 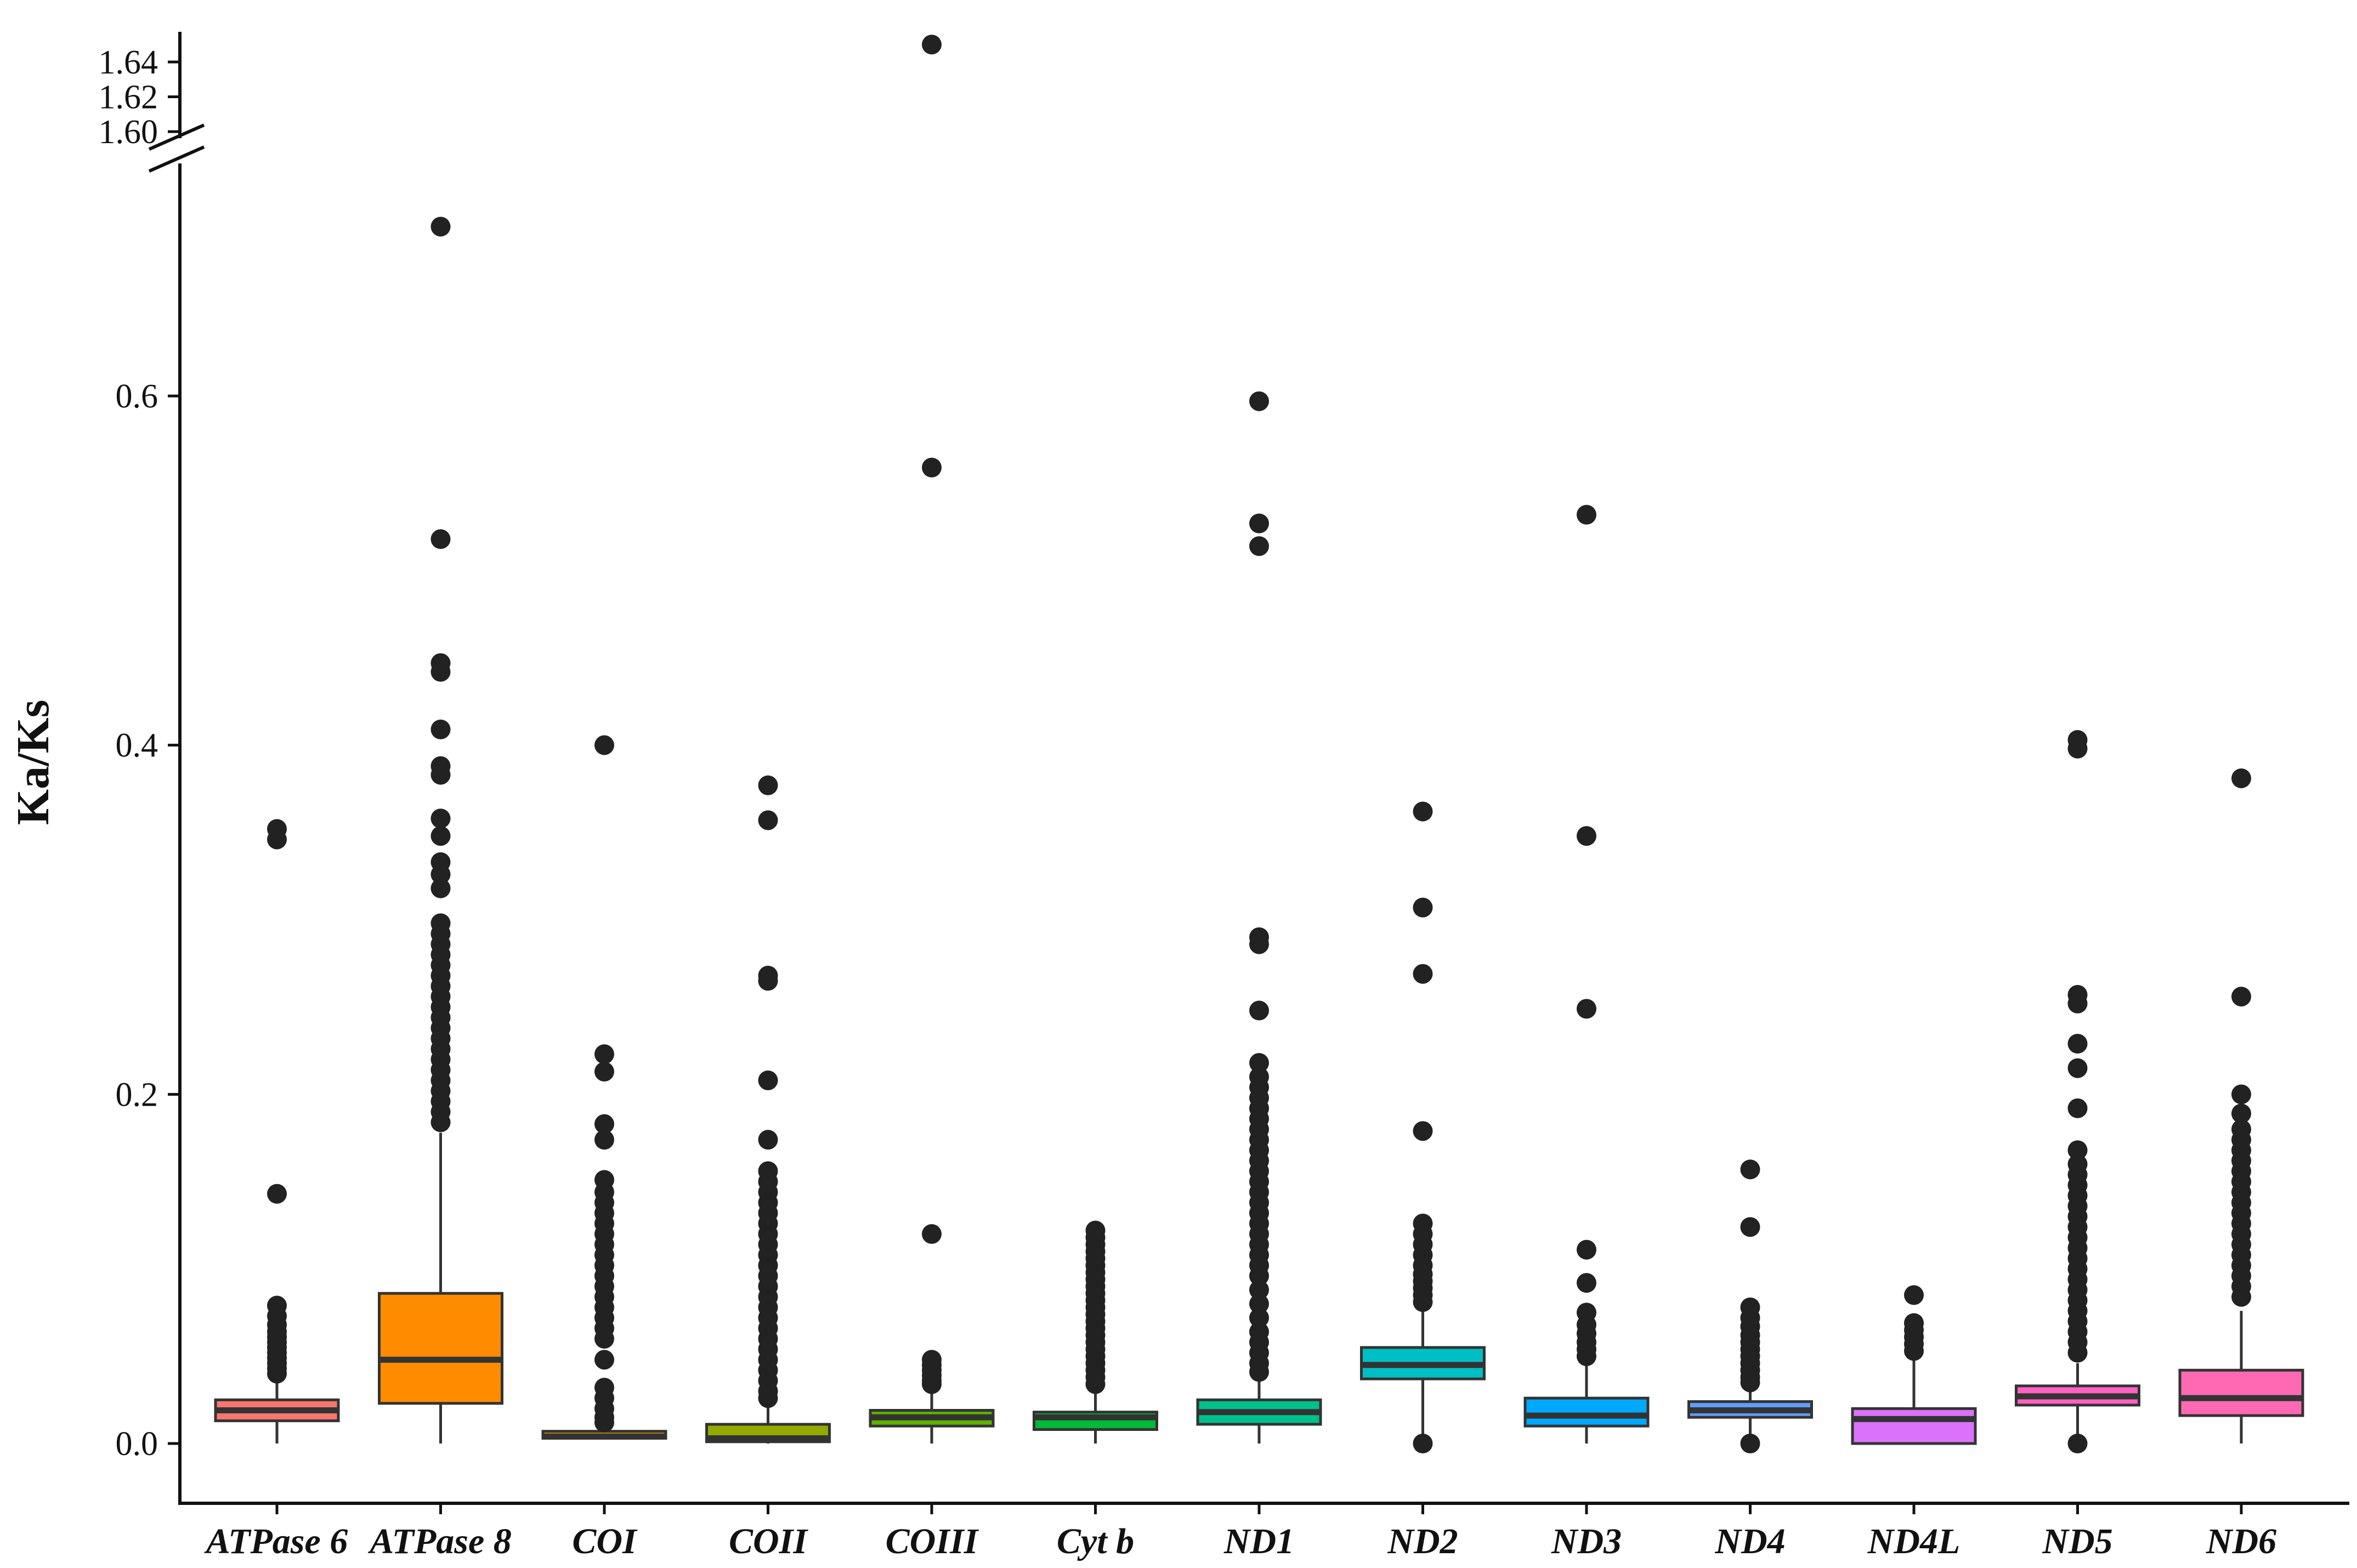 What do you see at coordinates (137, 396) in the screenshot?
I see `y-tick-label: 0.6` at bounding box center [137, 396].